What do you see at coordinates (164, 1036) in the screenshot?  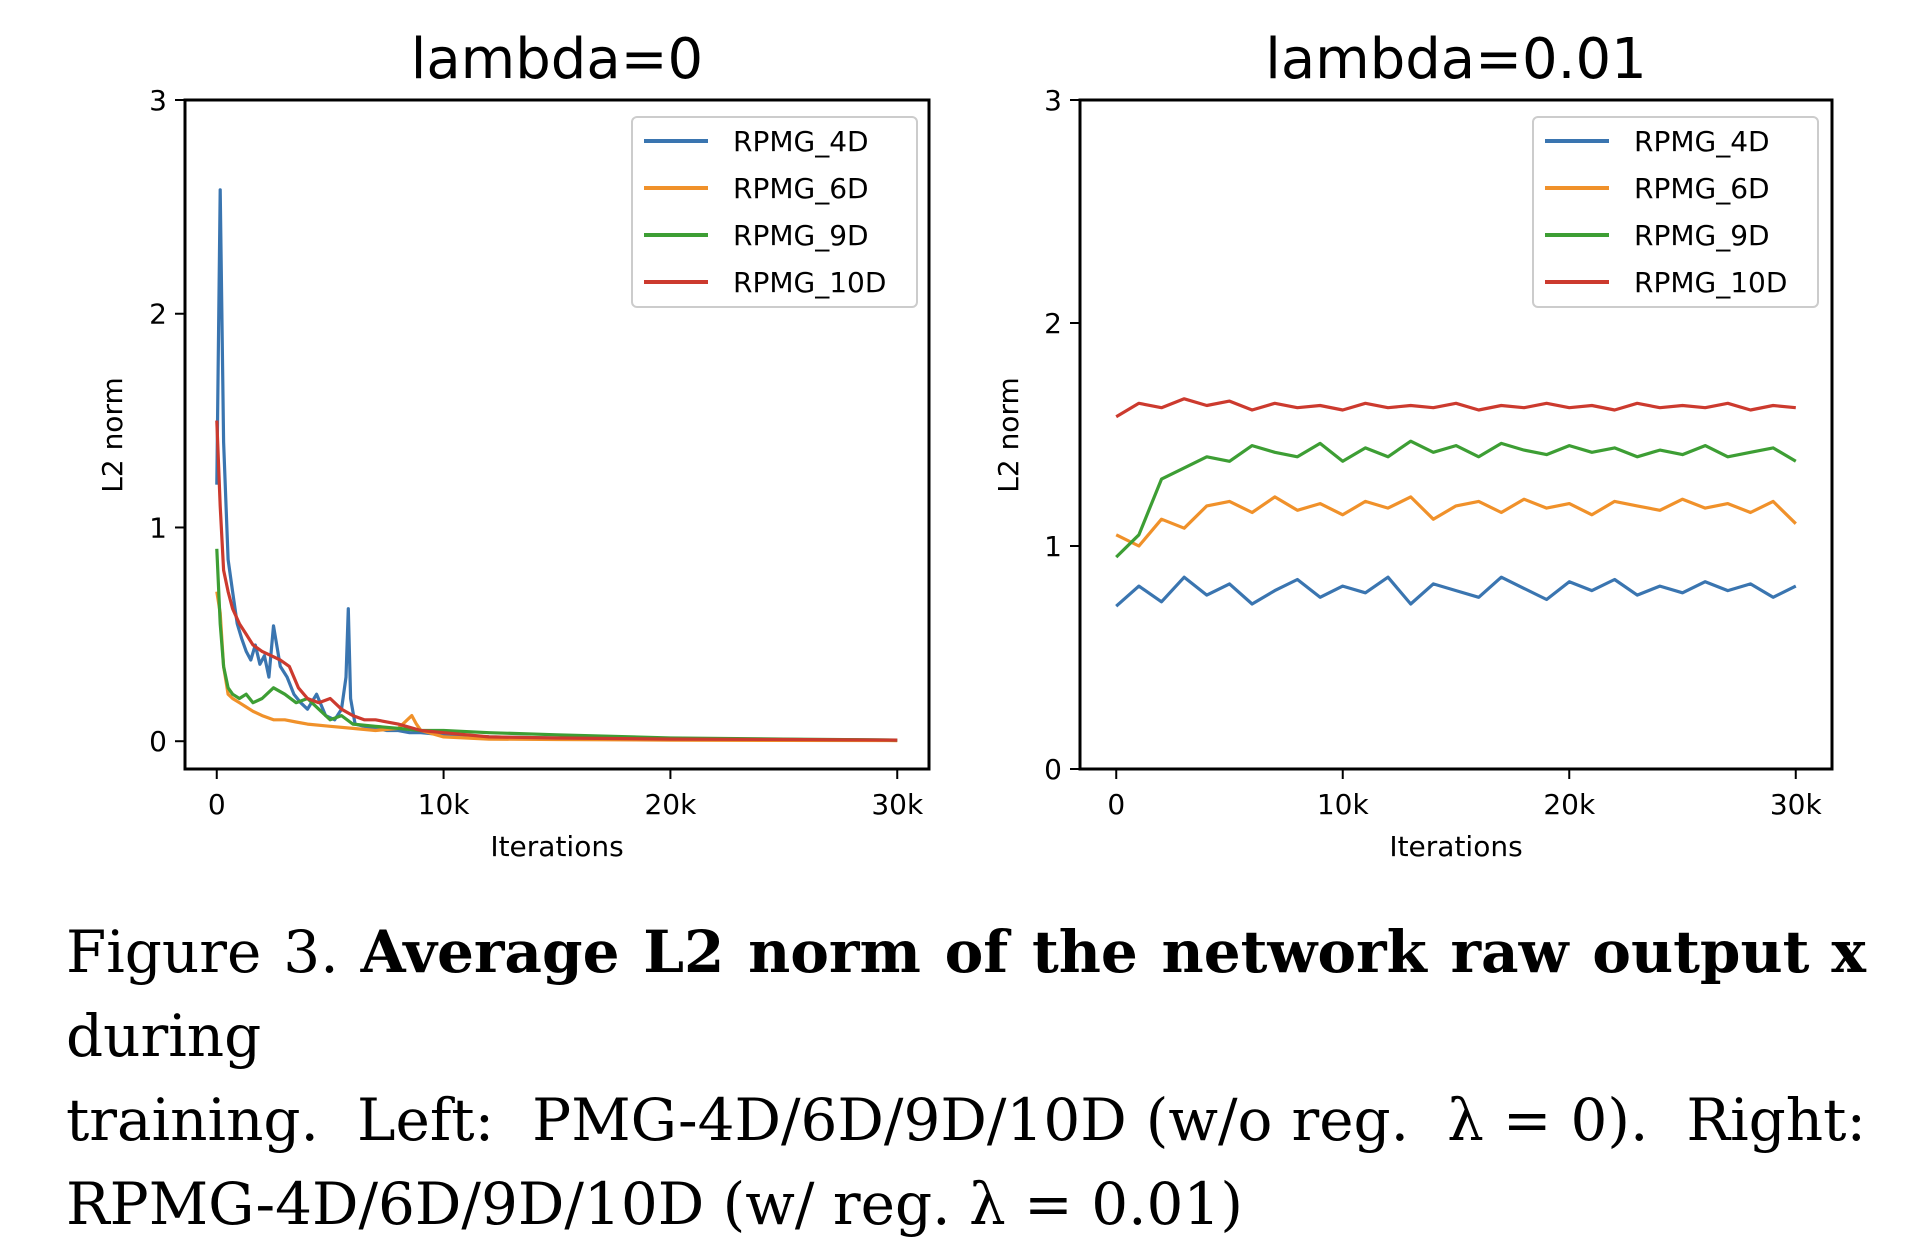 I see `caption-line-1-end: during` at bounding box center [164, 1036].